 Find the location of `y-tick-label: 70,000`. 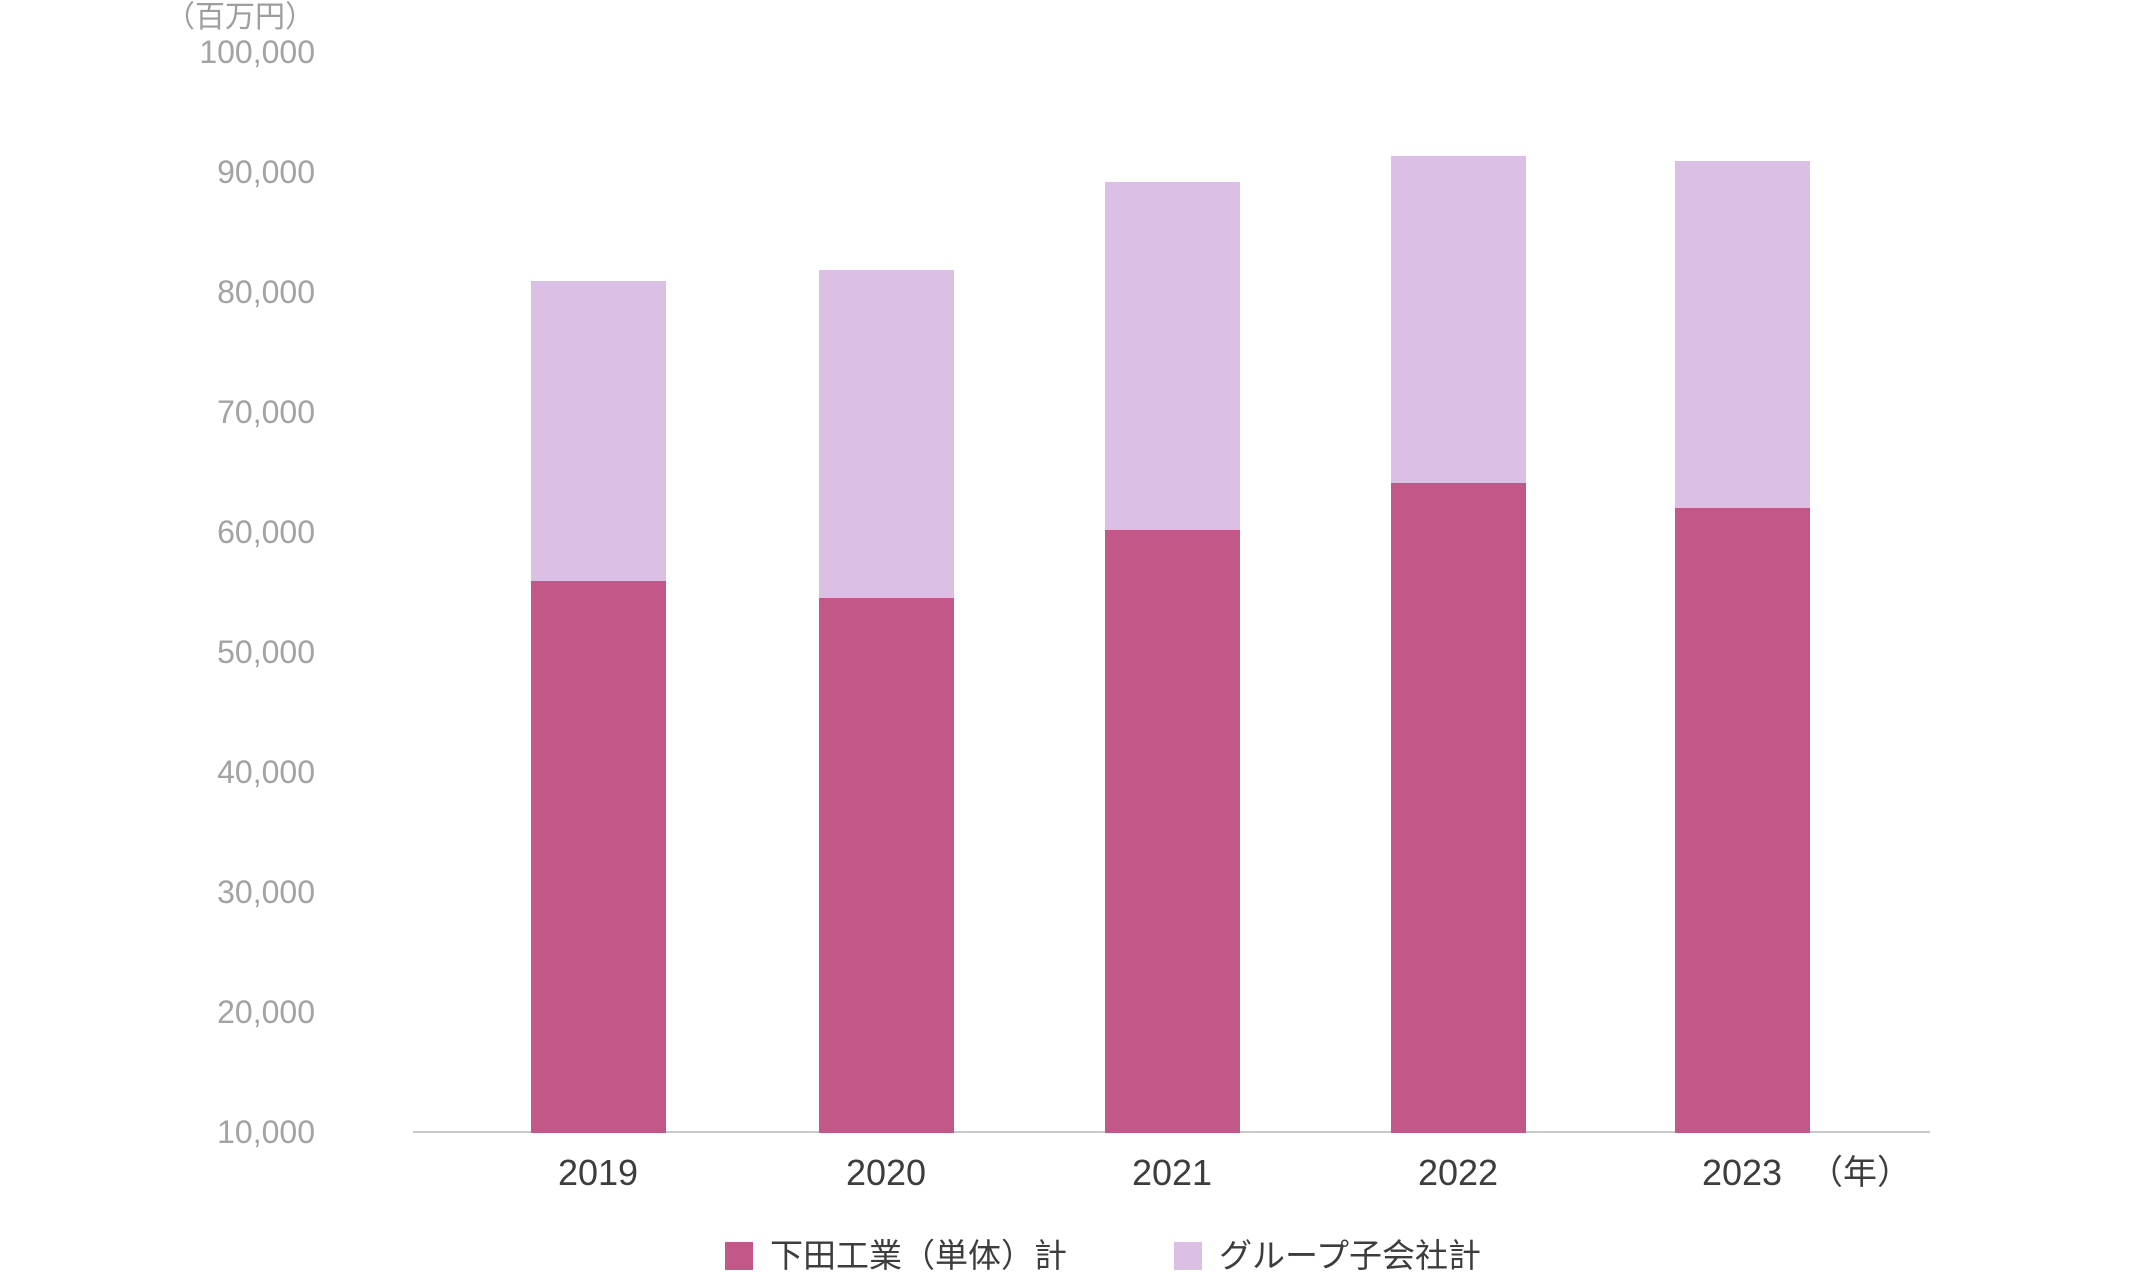

y-tick-label: 70,000 is located at coordinates (266, 412).